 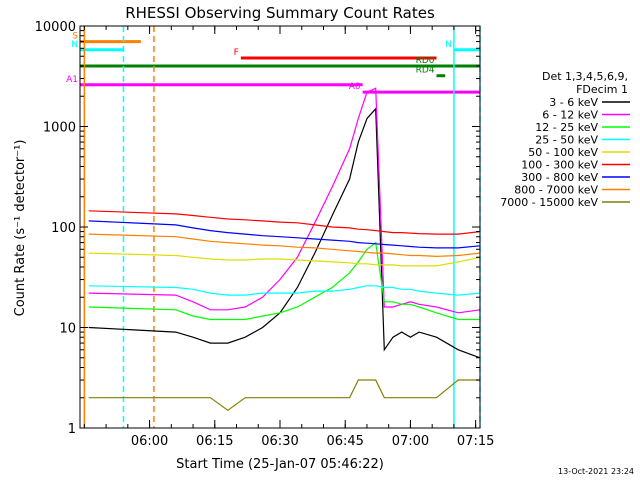 I want to click on legend-entry-label: 800 - 7000 keV, so click(x=556, y=190).